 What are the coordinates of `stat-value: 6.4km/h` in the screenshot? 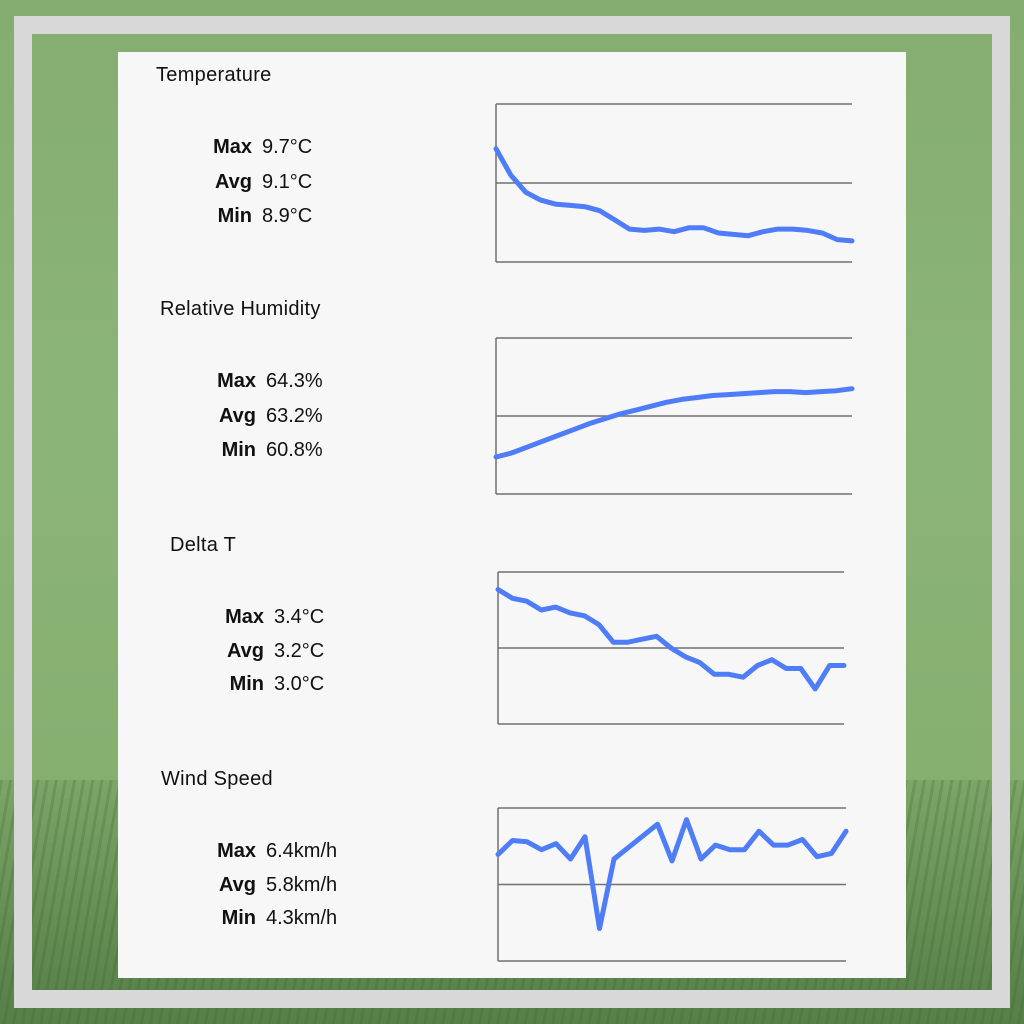 It's located at (302, 851).